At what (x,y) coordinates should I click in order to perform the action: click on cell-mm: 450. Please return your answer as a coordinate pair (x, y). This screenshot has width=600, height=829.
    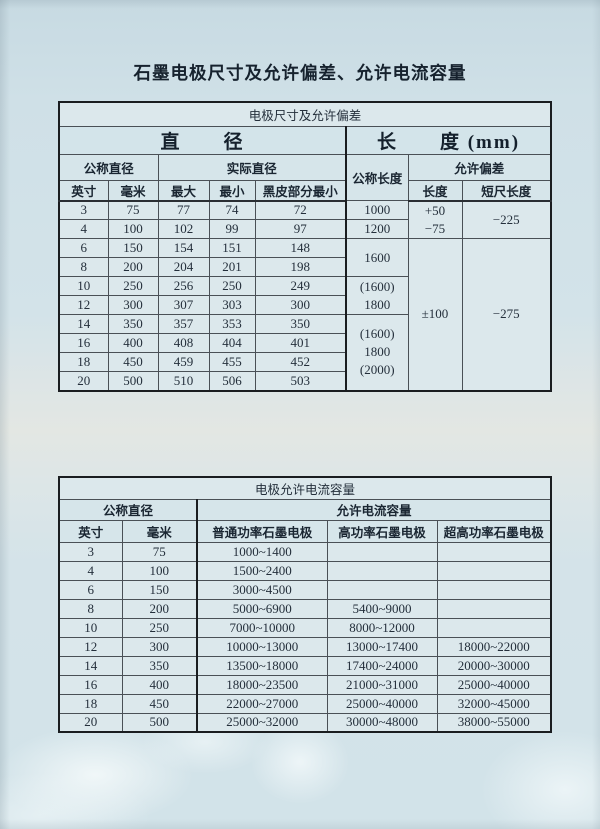
    Looking at the image, I should click on (159, 703).